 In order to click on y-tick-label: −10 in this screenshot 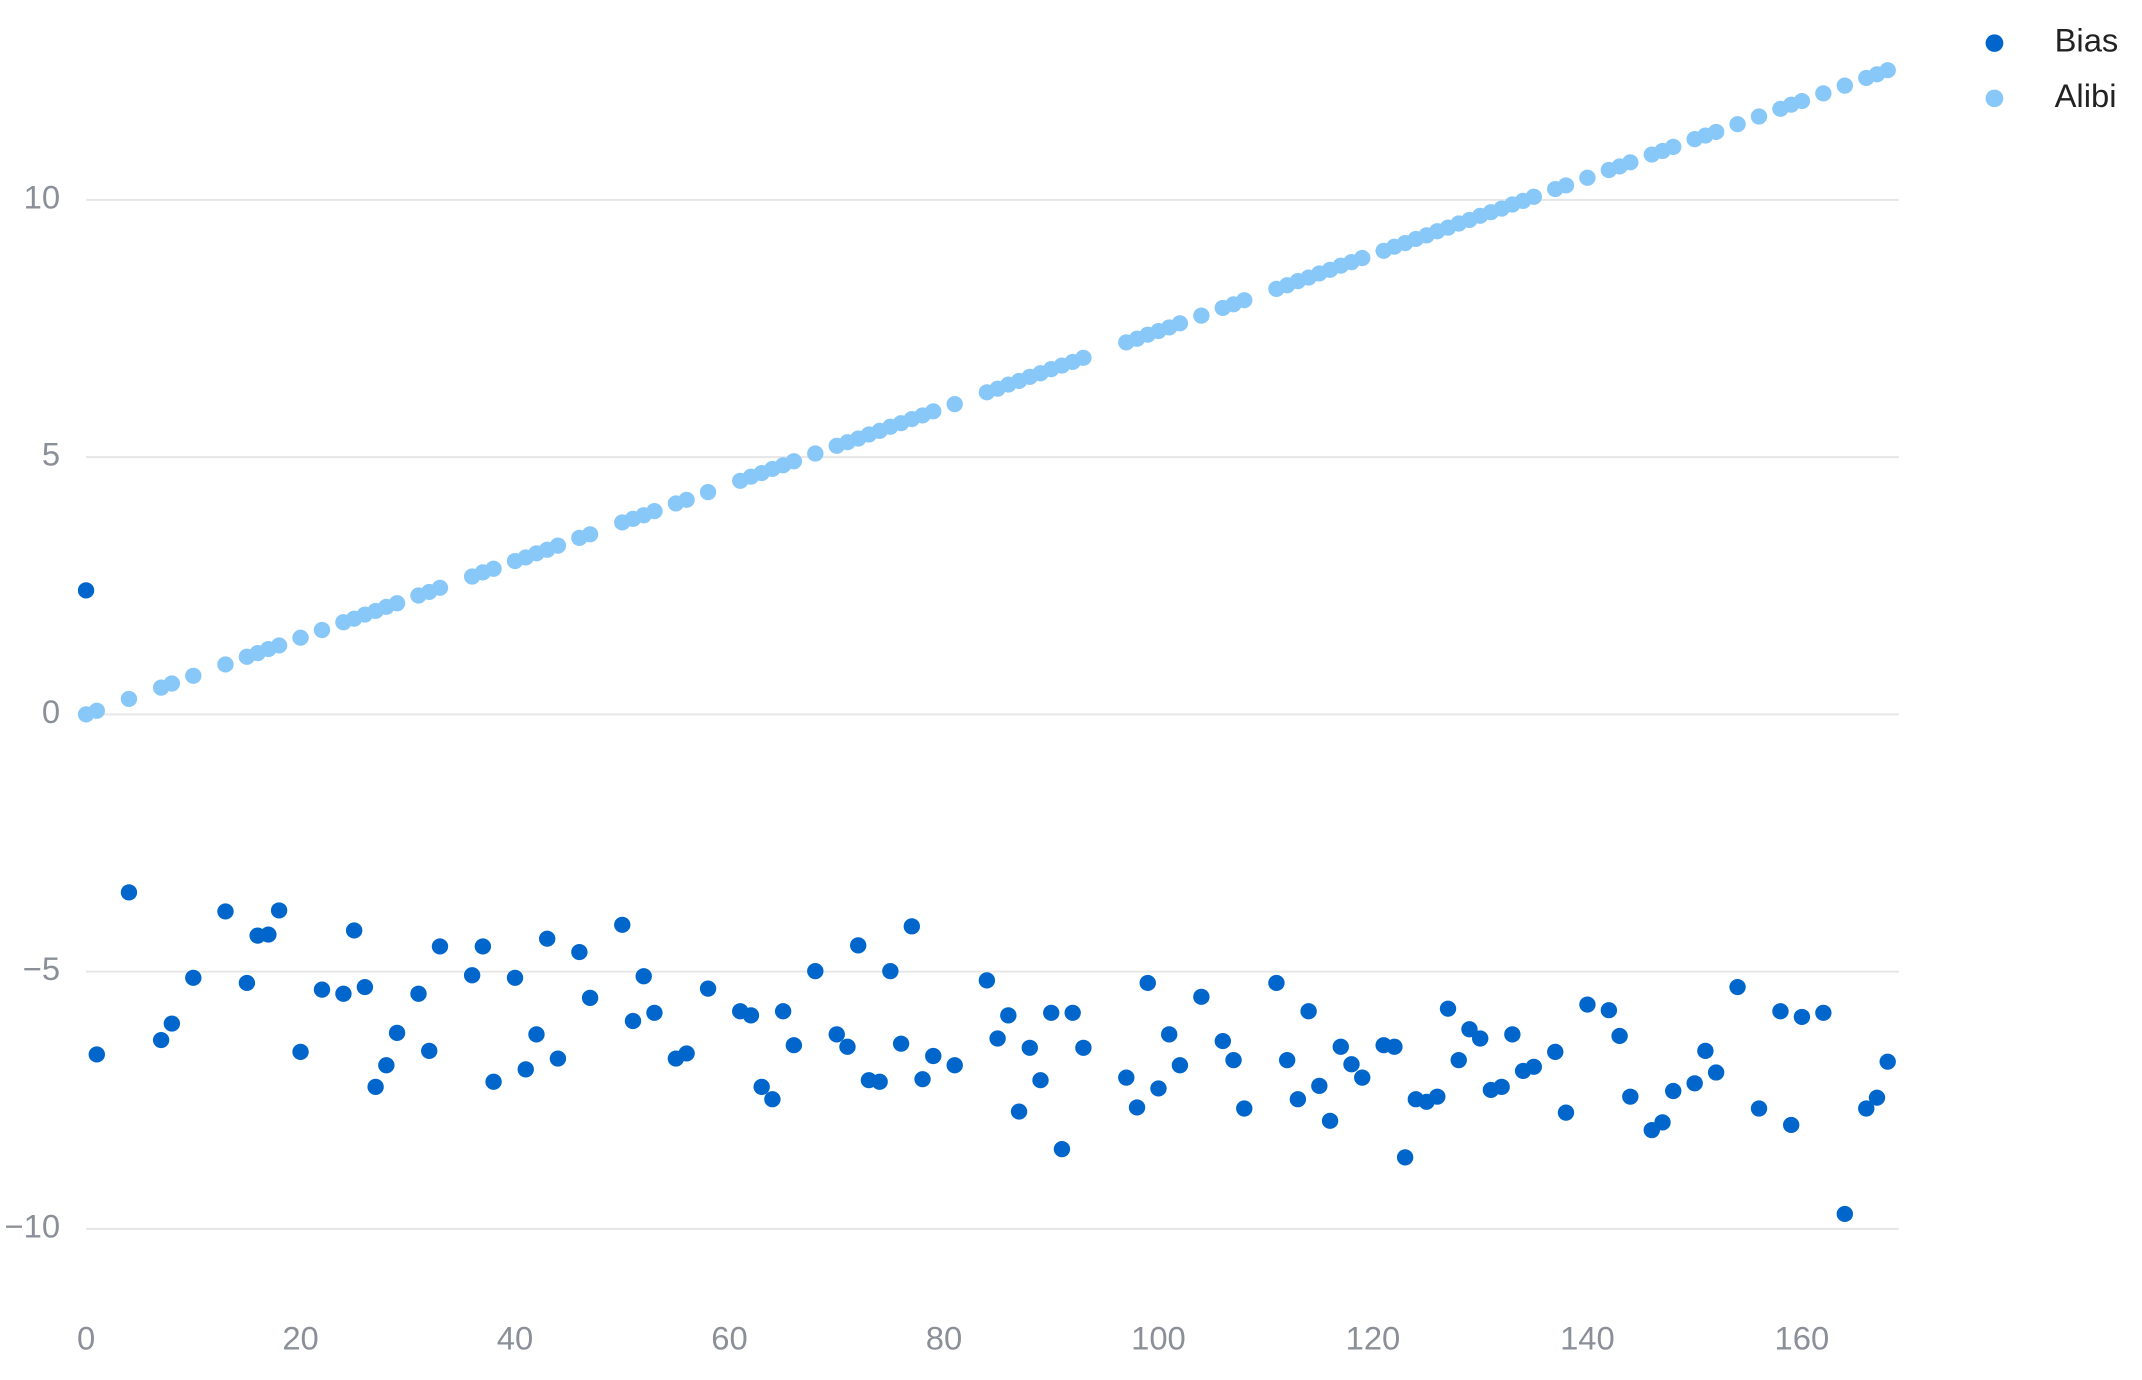, I will do `click(33, 1227)`.